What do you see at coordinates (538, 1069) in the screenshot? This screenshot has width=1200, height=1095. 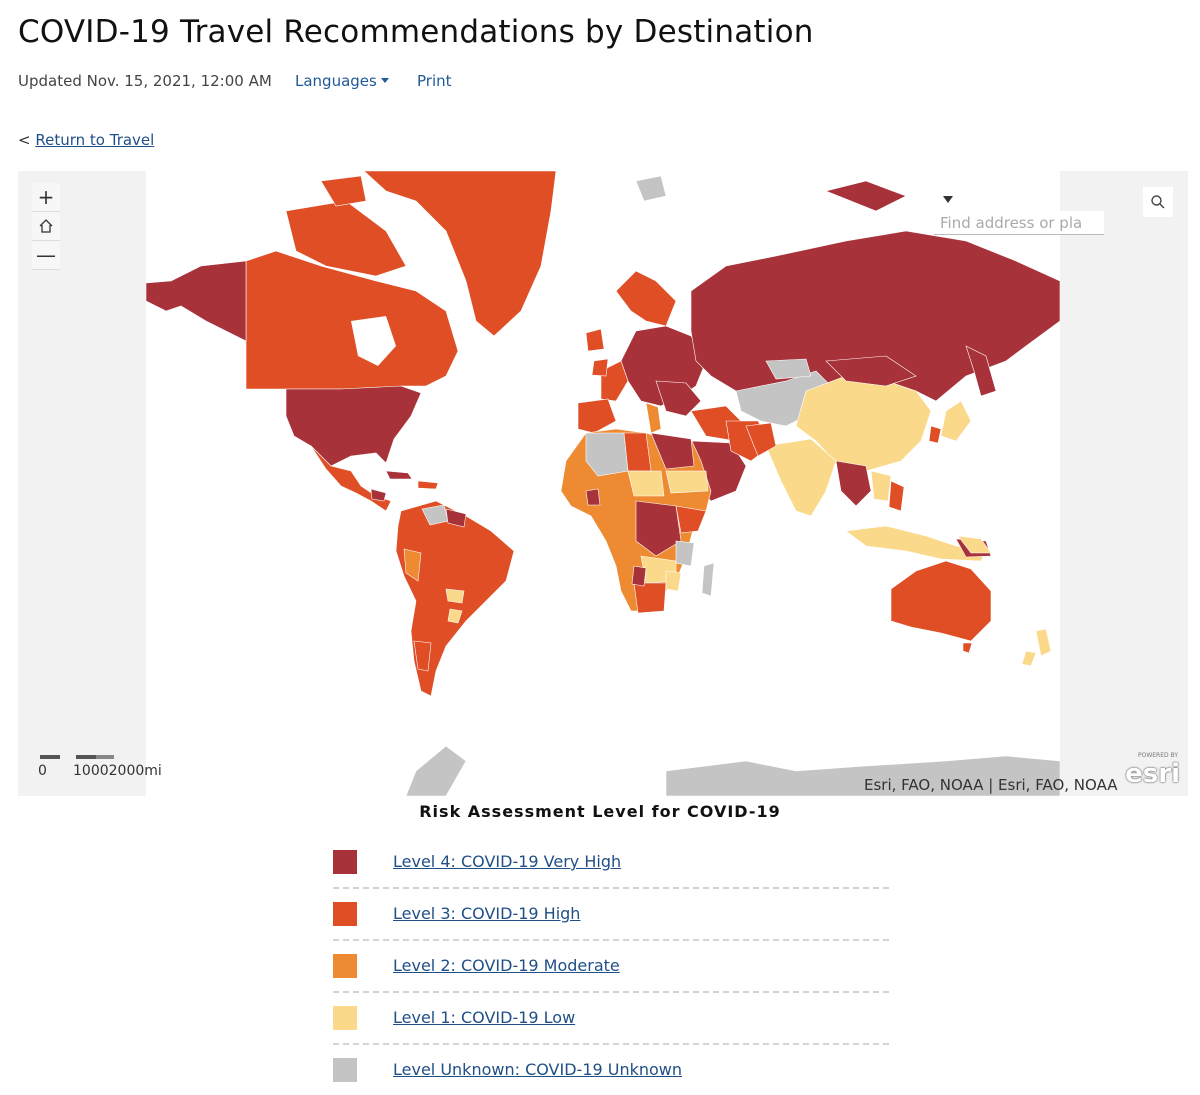 I see `legend-link-unknown: Level Unknown: COVID-19 Unknown` at bounding box center [538, 1069].